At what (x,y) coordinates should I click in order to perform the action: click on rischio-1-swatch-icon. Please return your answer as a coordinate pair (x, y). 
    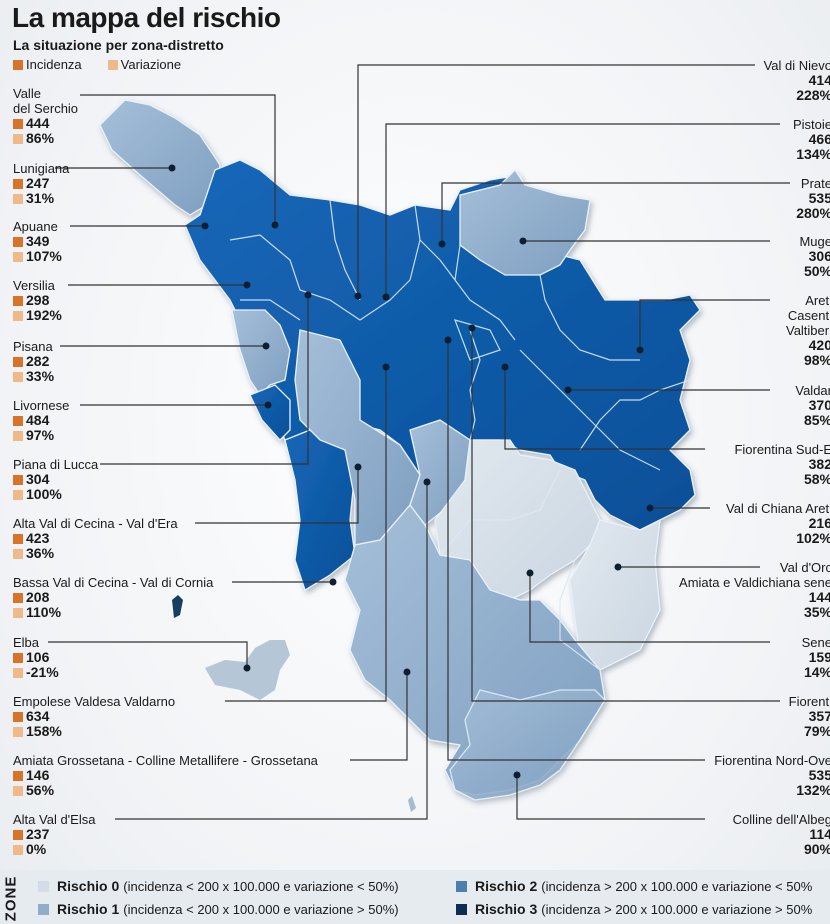
    Looking at the image, I should click on (43, 909).